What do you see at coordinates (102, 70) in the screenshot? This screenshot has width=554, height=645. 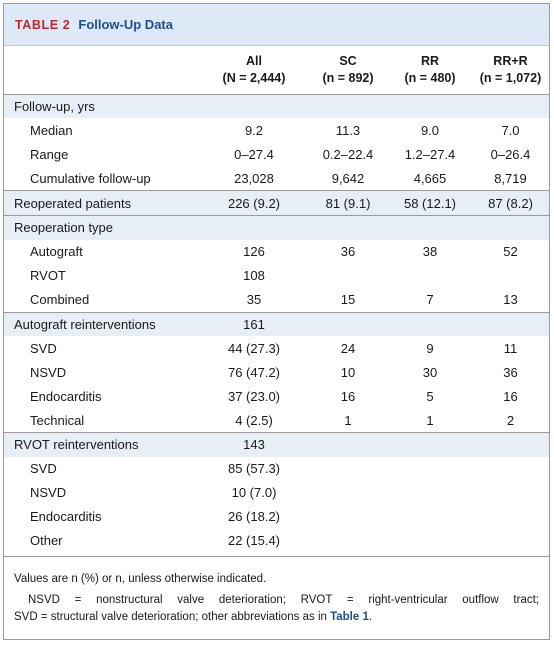 I see `header-empty-cell` at bounding box center [102, 70].